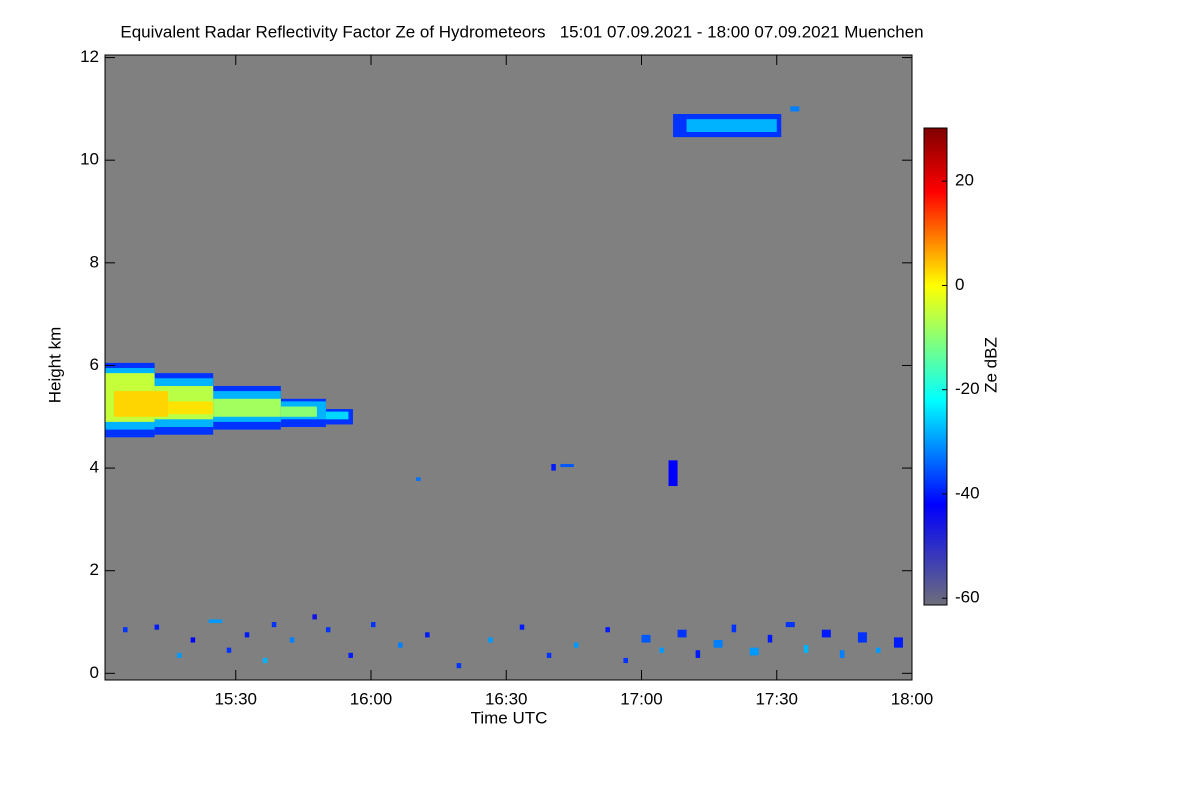 This screenshot has height=800, width=1200. I want to click on x-axis-label: Time UTC, so click(509, 717).